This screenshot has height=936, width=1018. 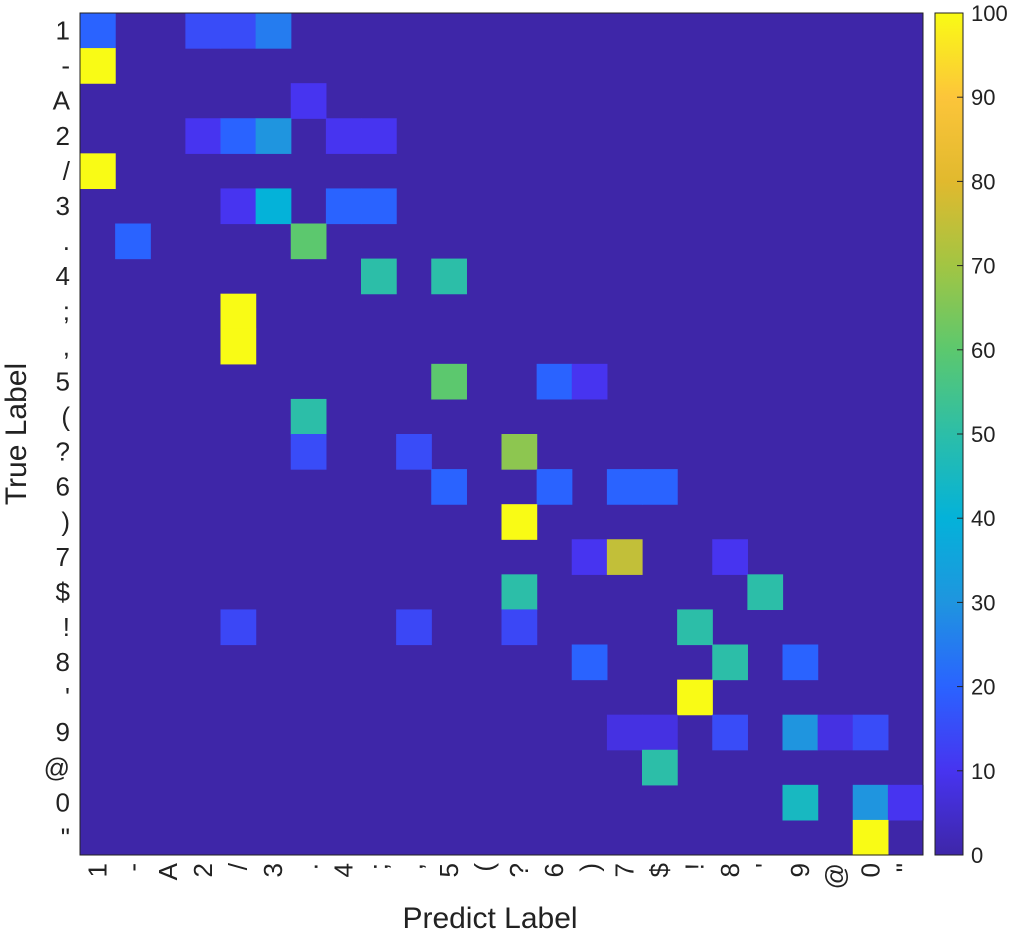 I want to click on y-tick-label: /, so click(x=67, y=171).